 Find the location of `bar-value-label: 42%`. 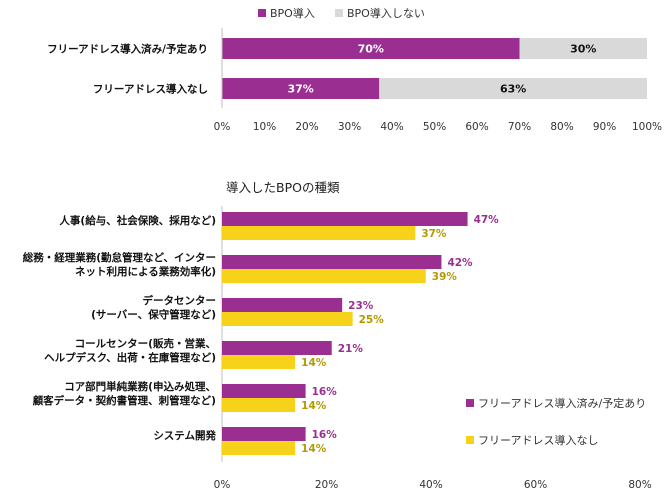

bar-value-label: 42% is located at coordinates (460, 263).